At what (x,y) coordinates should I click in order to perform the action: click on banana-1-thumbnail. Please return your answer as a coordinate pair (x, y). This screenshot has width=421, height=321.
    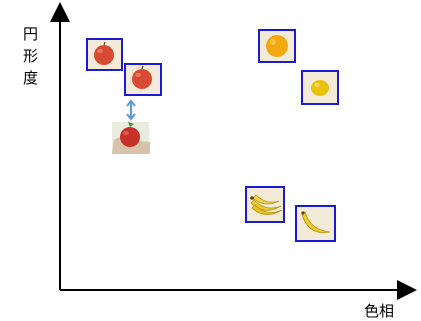
    Looking at the image, I should click on (265, 204).